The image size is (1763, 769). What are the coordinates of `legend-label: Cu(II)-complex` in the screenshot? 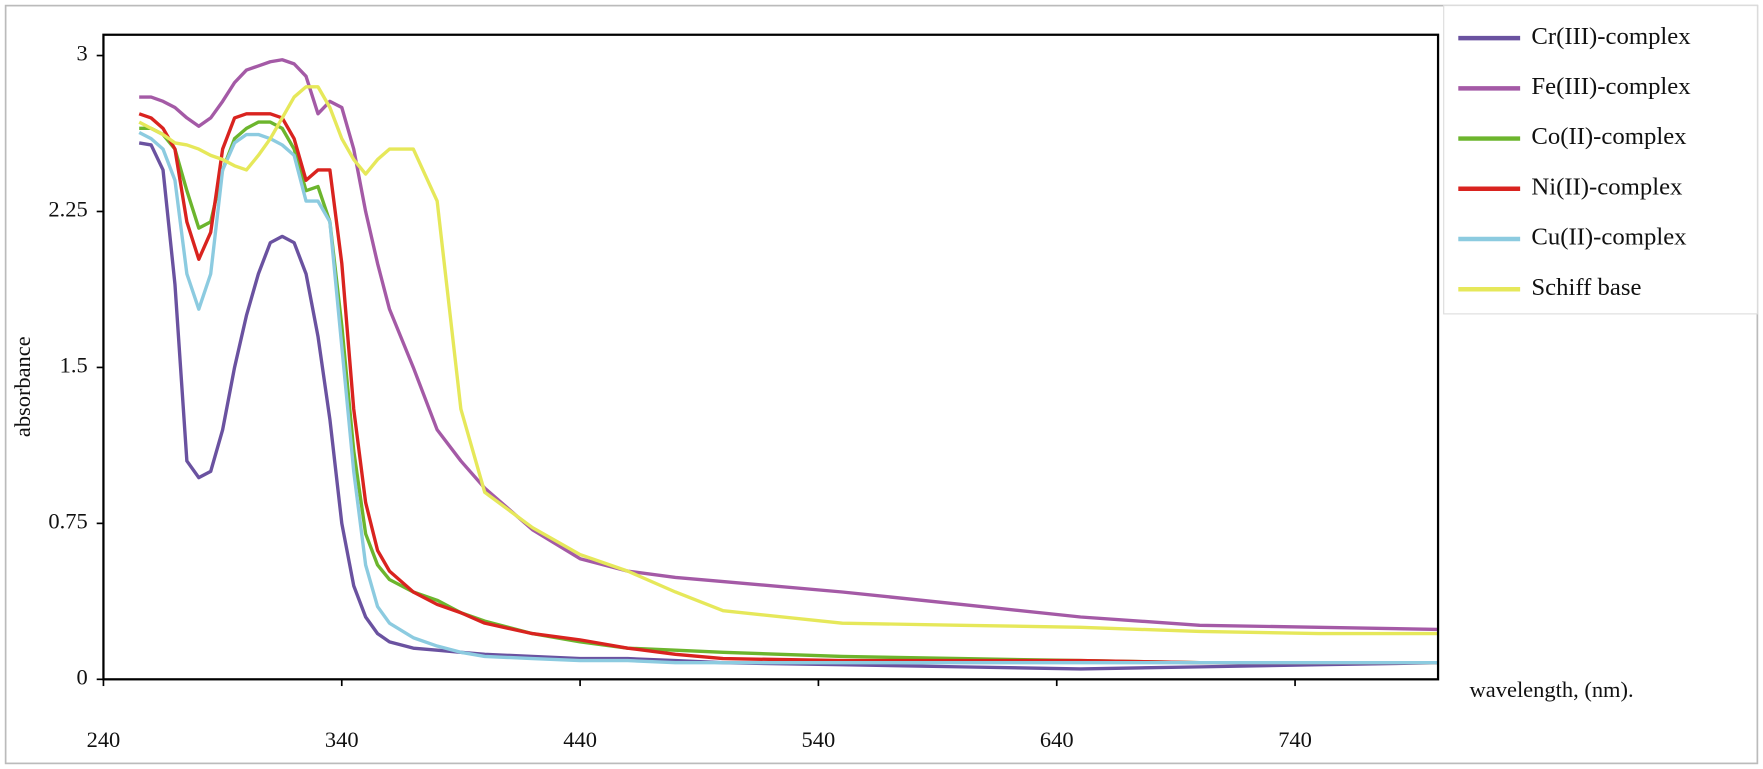 It's located at (1609, 237).